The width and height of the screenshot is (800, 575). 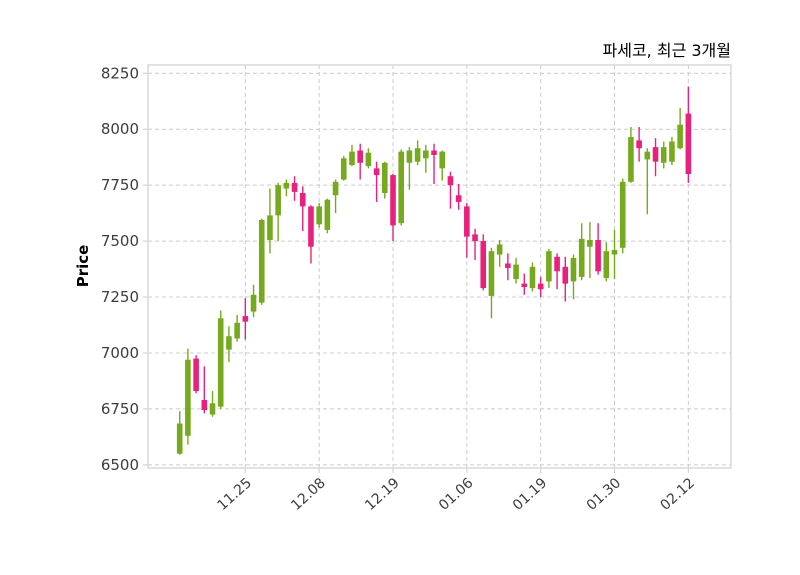 I want to click on y-tick-label: 7750, so click(x=120, y=185).